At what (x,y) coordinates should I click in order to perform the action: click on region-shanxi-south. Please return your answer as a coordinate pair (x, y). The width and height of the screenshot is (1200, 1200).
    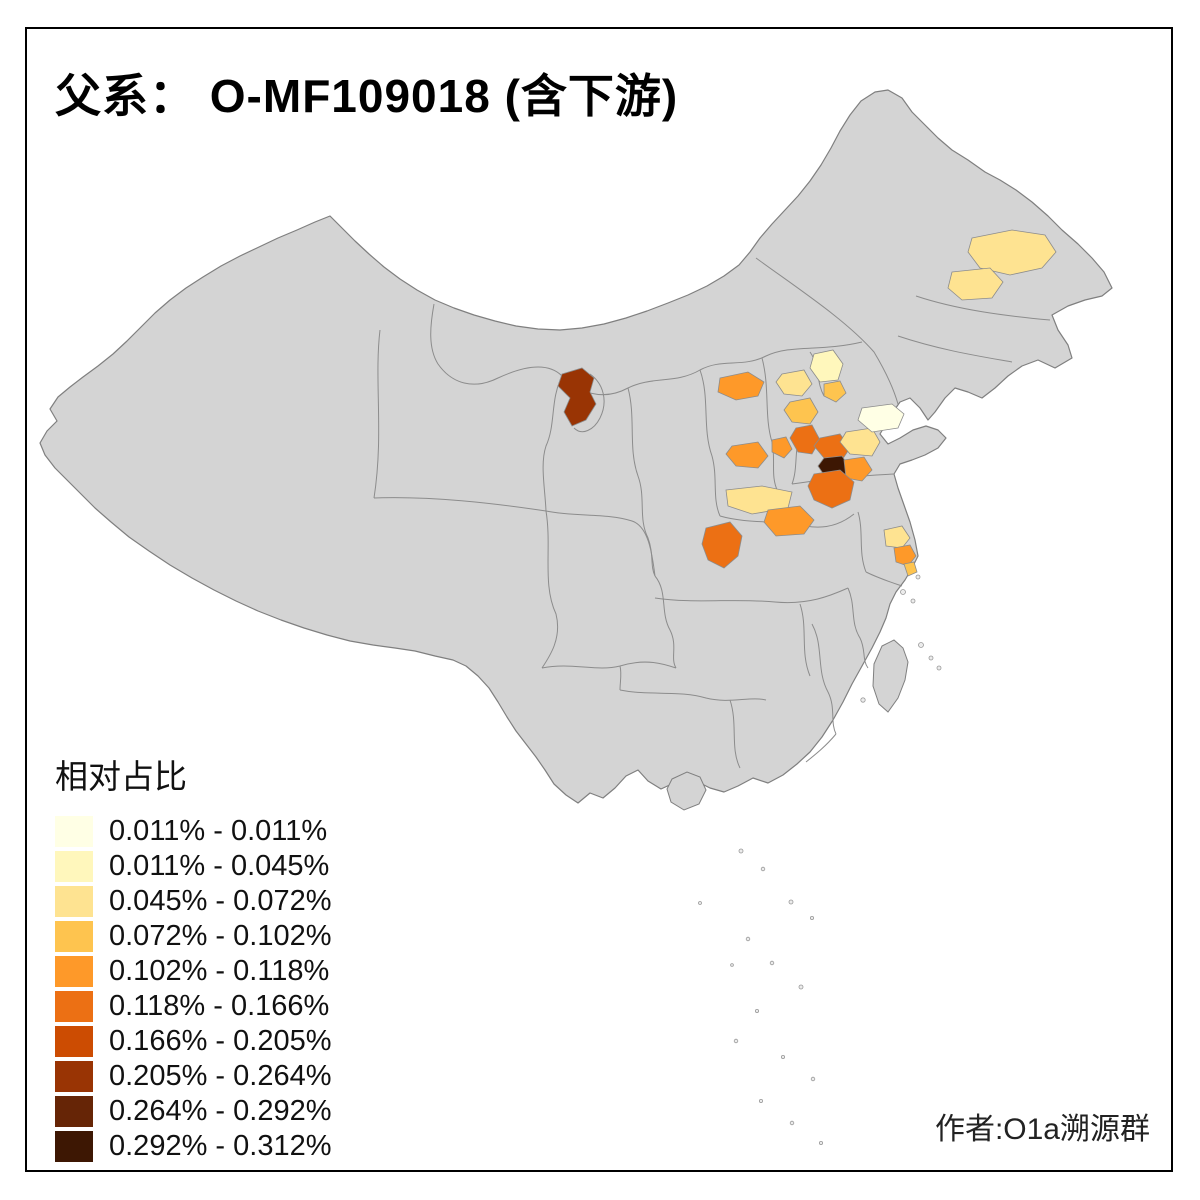
    Looking at the image, I should click on (805, 439).